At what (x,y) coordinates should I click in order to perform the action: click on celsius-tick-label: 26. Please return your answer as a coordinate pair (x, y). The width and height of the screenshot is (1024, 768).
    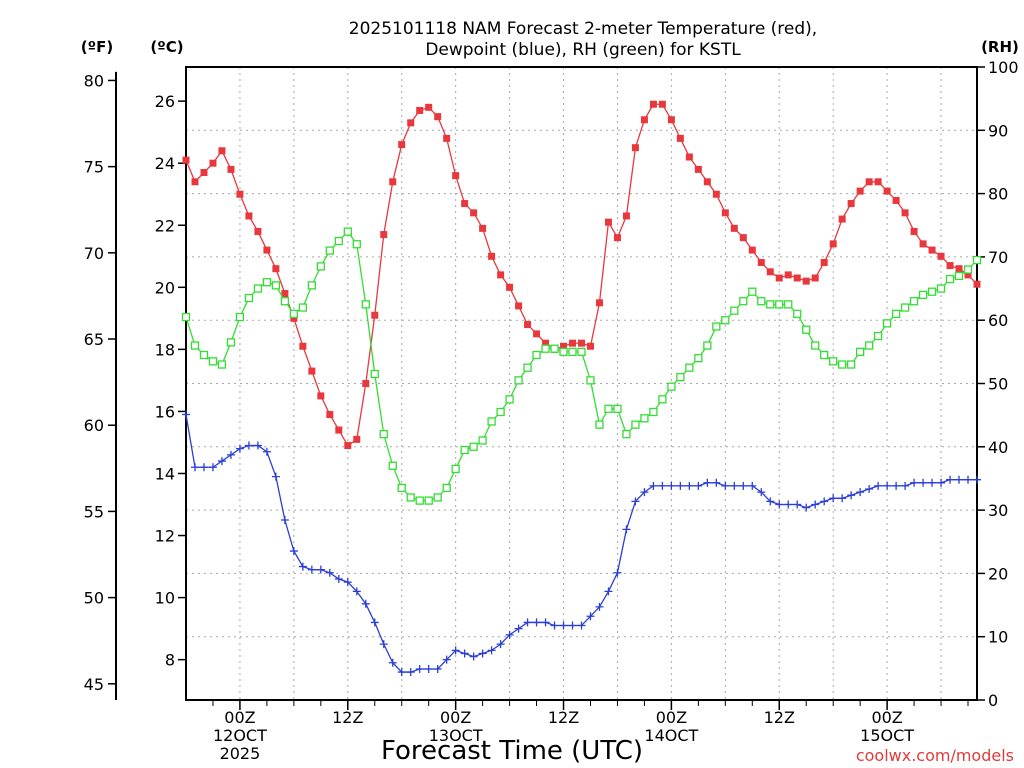
    Looking at the image, I should click on (165, 101).